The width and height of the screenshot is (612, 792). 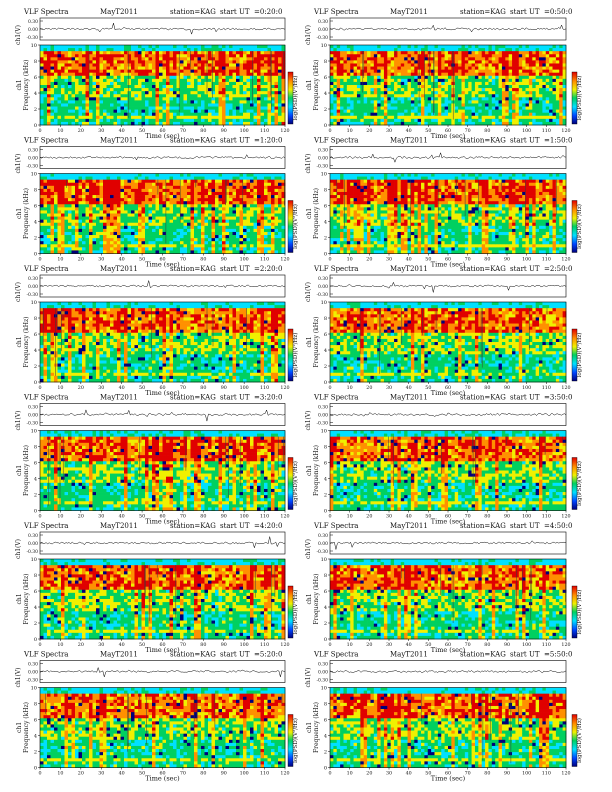 I want to click on panel-start-time: =4:20:0, so click(x=268, y=526).